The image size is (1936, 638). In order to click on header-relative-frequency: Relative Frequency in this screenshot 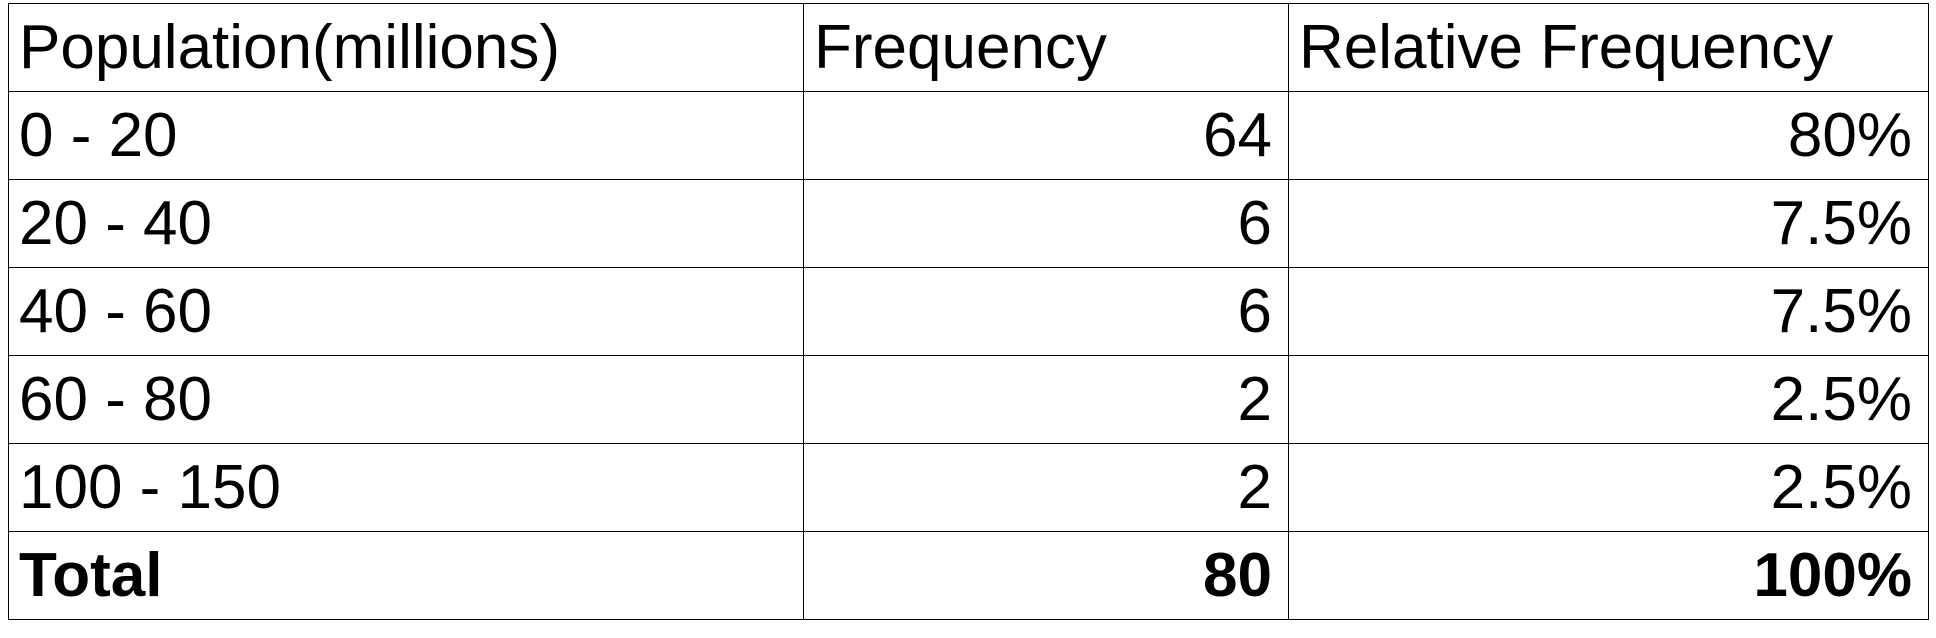, I will do `click(1608, 47)`.